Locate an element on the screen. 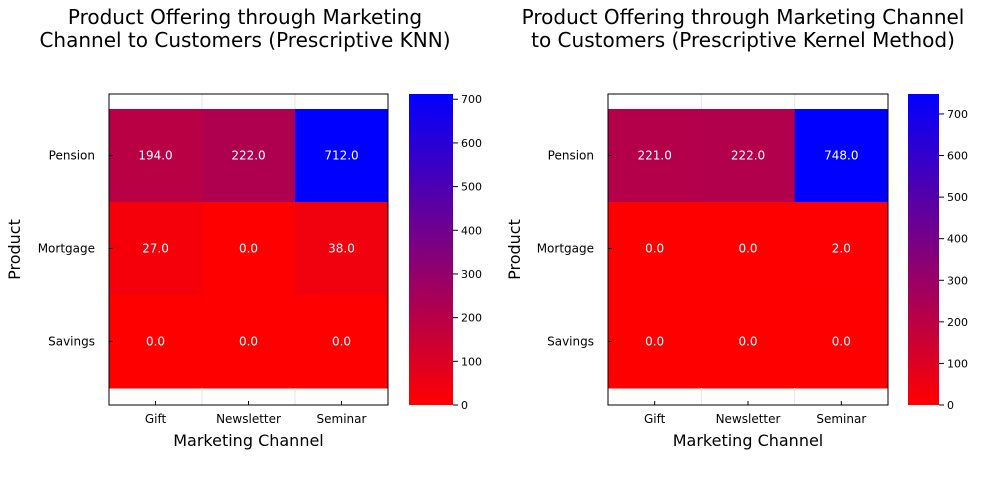 Image resolution: width=1000 pixels, height=500 pixels. cell-value-label: 27.0 is located at coordinates (155, 249).